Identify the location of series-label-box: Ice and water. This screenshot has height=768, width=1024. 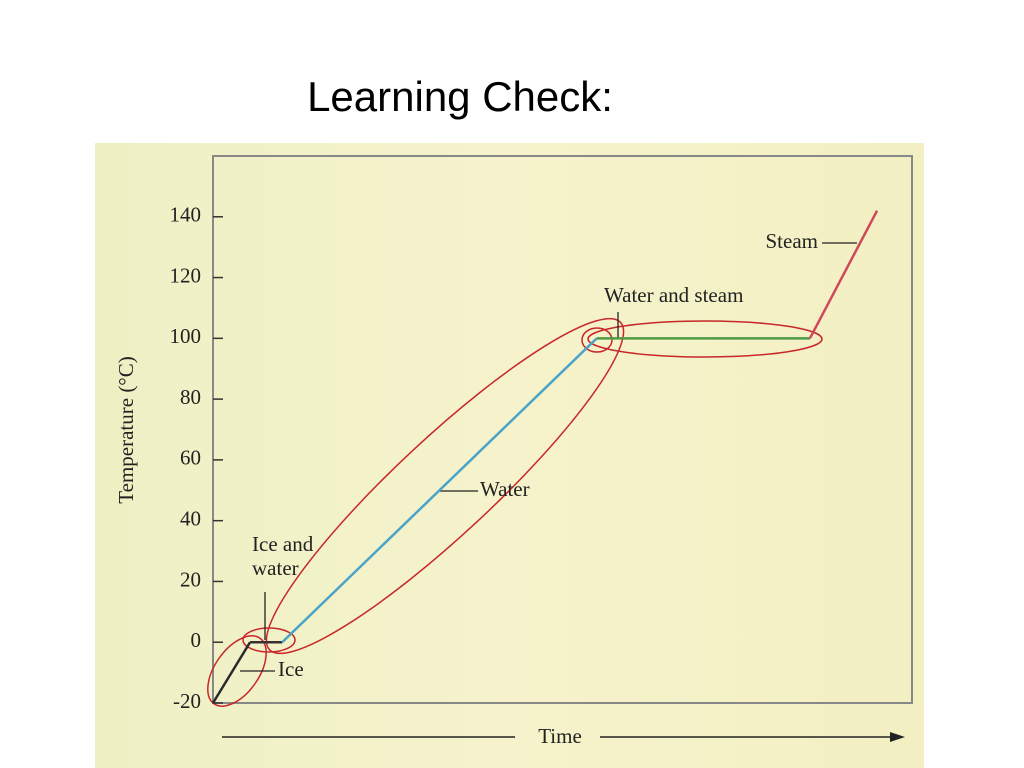
(283, 556).